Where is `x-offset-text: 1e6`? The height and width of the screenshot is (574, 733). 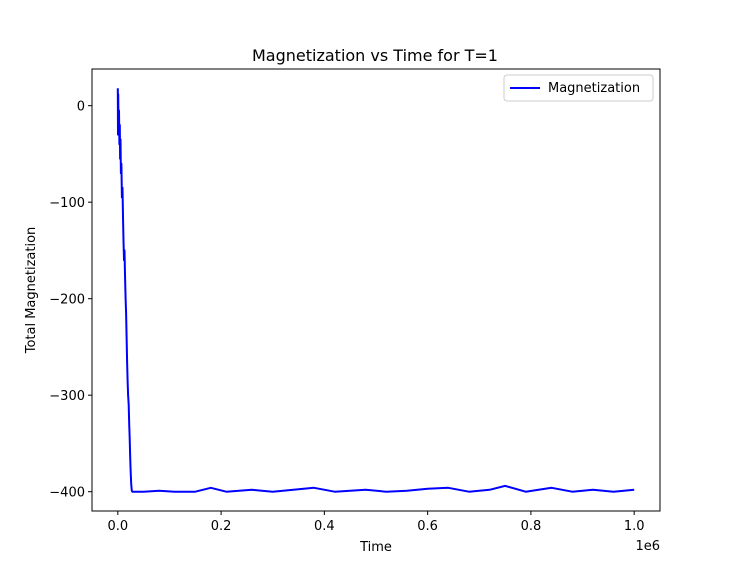 x-offset-text: 1e6 is located at coordinates (647, 546).